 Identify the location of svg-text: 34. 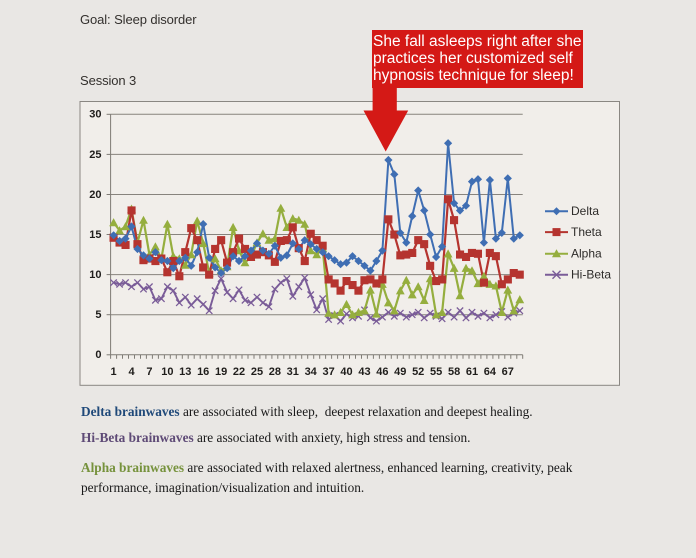
(311, 372).